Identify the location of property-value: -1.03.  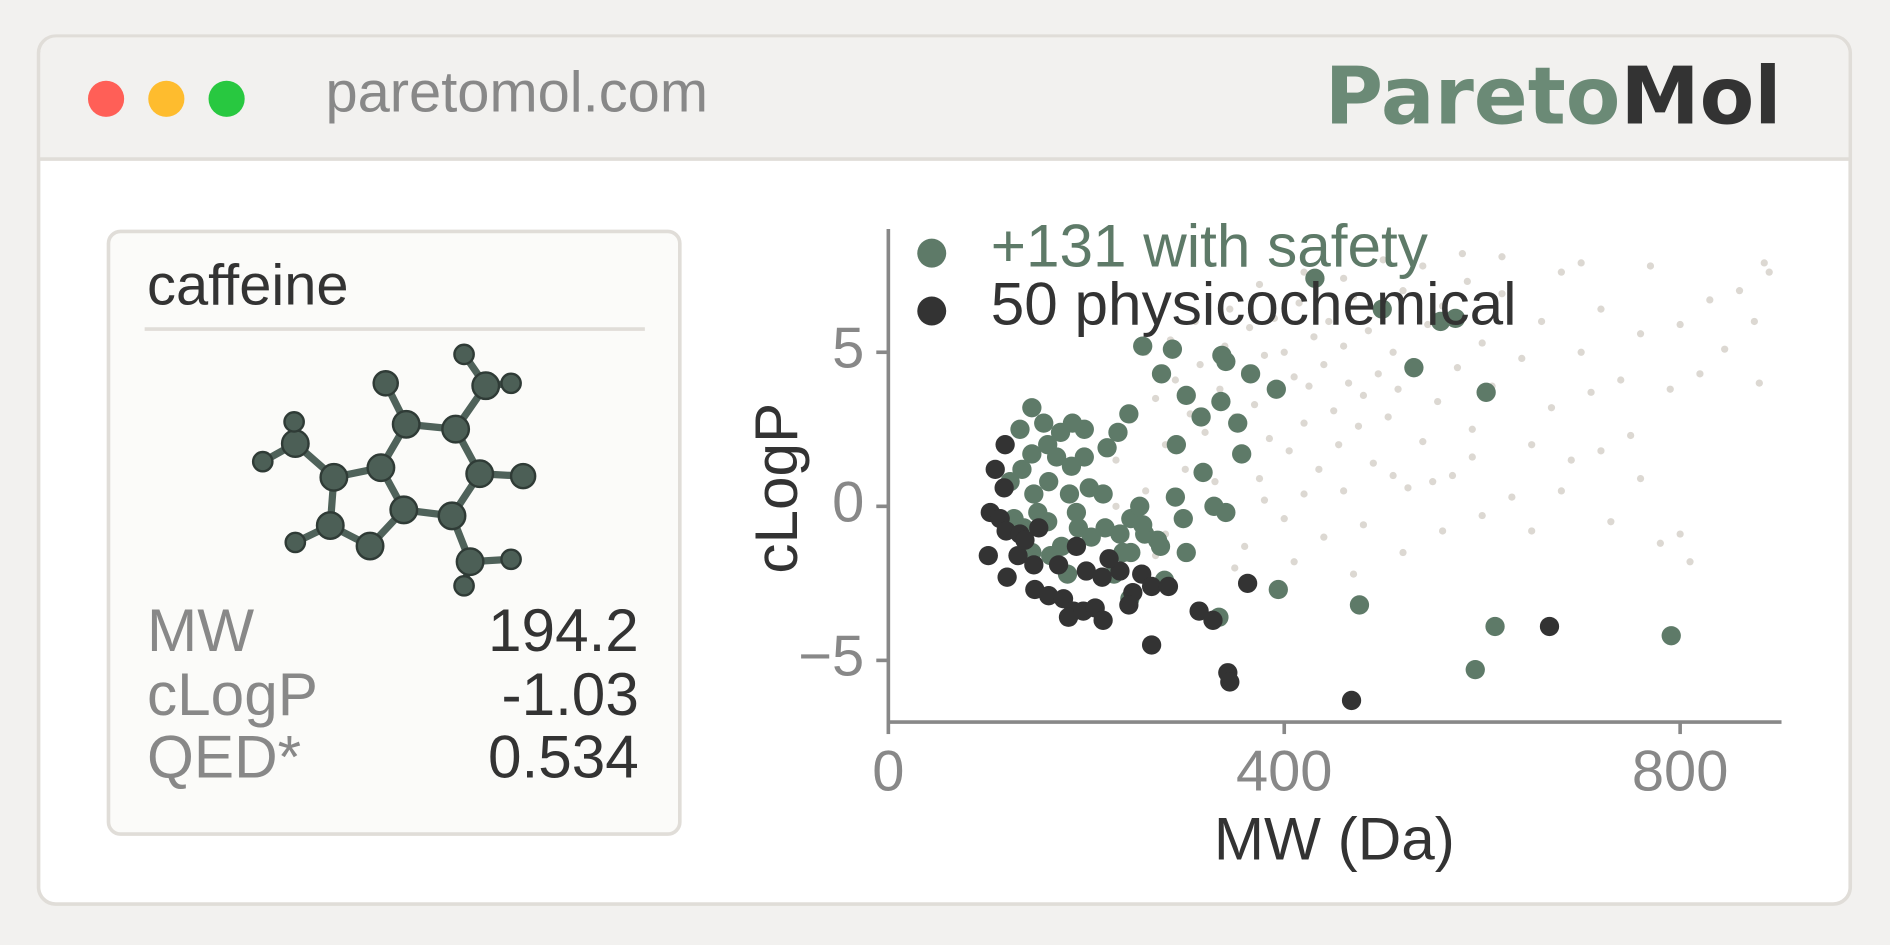
(570, 694).